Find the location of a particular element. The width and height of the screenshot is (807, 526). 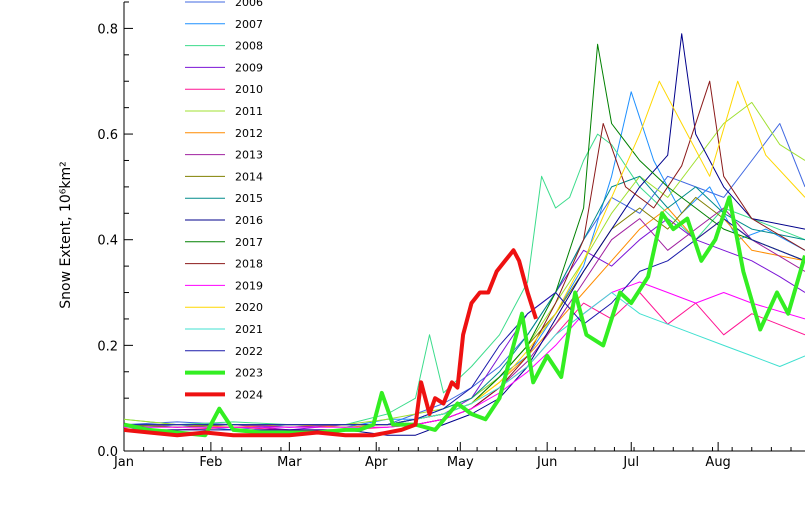

legend-label-2013: 2013 is located at coordinates (249, 155).